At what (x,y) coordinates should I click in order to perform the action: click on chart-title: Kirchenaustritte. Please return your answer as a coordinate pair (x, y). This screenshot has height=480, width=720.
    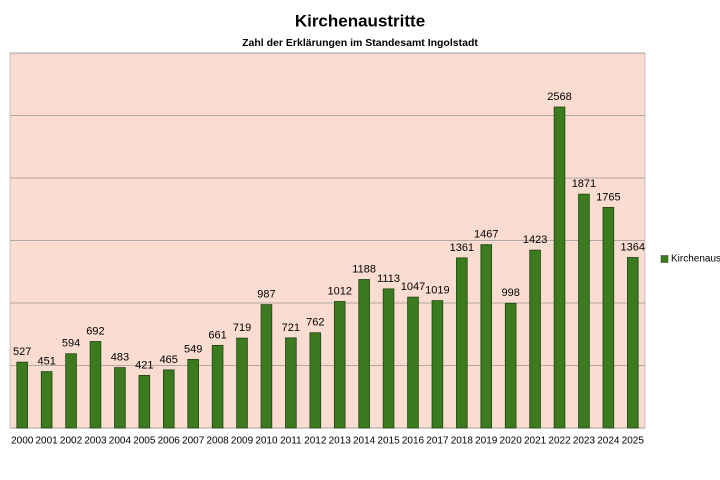
    Looking at the image, I should click on (360, 20).